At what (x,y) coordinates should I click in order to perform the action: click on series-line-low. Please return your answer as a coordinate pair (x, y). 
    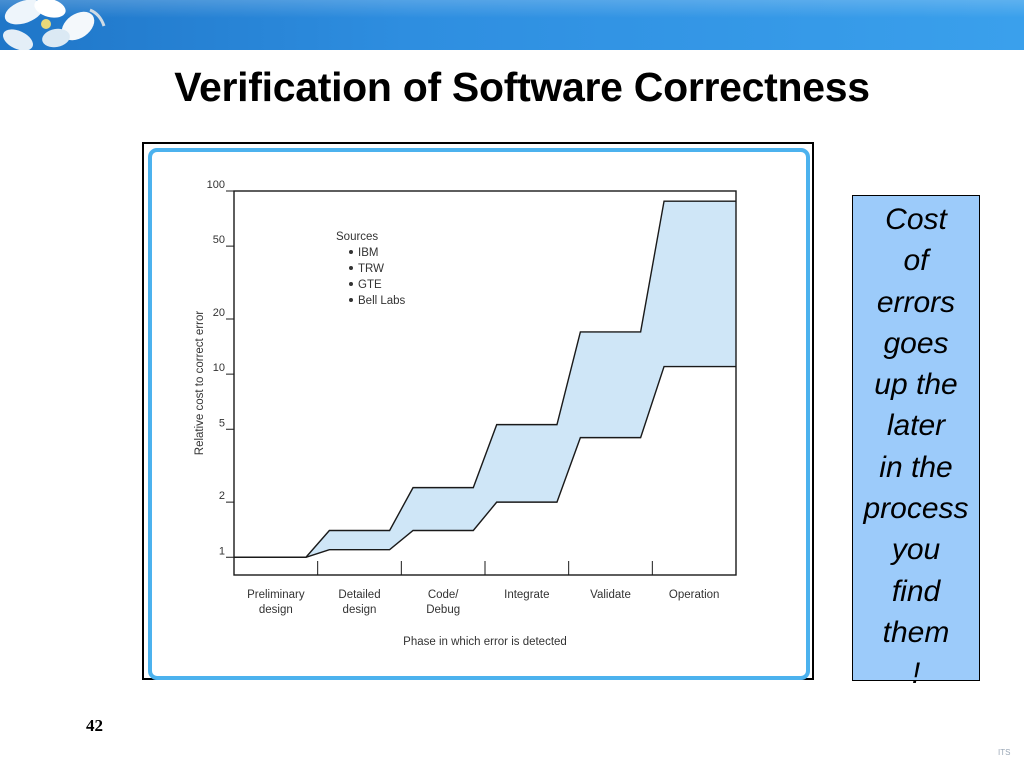
    Looking at the image, I should click on (485, 461).